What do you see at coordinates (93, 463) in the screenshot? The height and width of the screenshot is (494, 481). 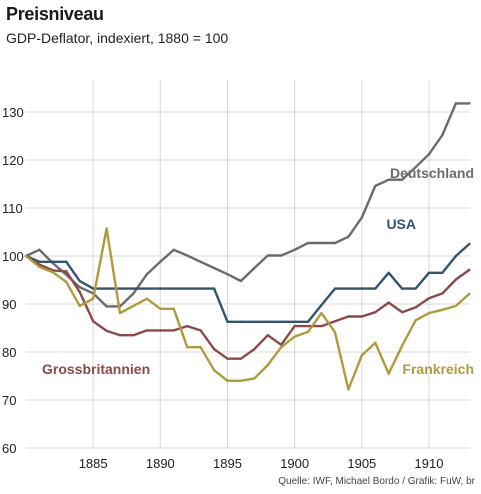 I see `x-tick-label: 1885` at bounding box center [93, 463].